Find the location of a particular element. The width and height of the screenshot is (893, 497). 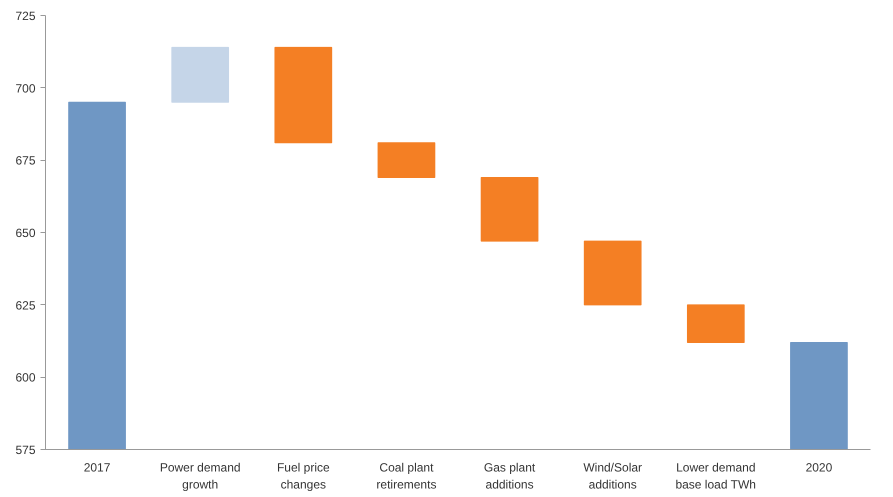

y-tick-label: 625 is located at coordinates (25, 305).